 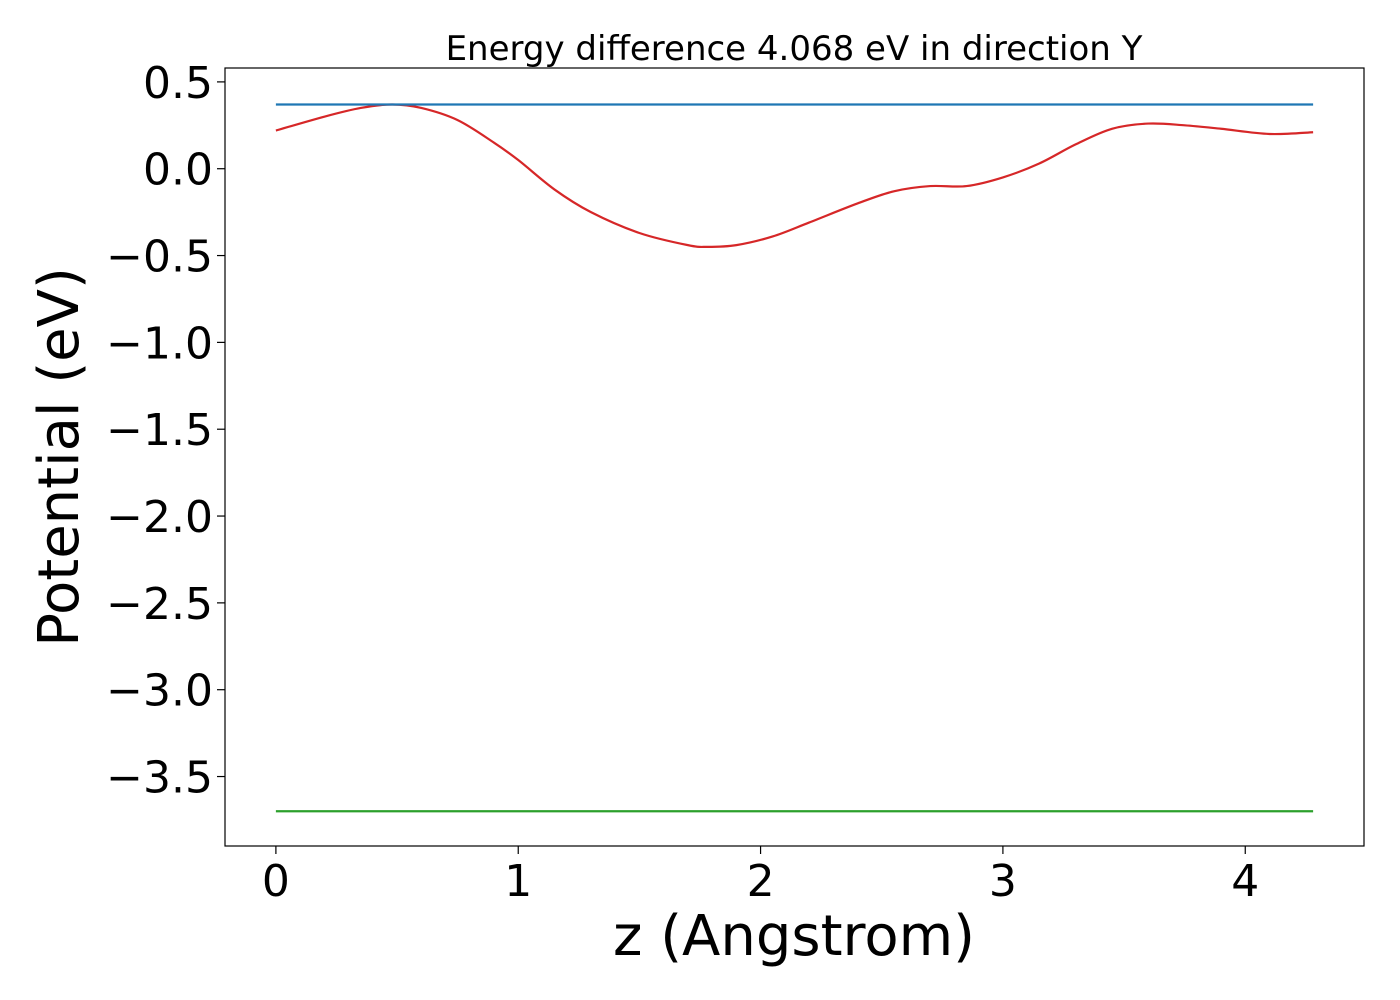 What do you see at coordinates (159, 604) in the screenshot?
I see `y-tick-label-6: −2.5` at bounding box center [159, 604].